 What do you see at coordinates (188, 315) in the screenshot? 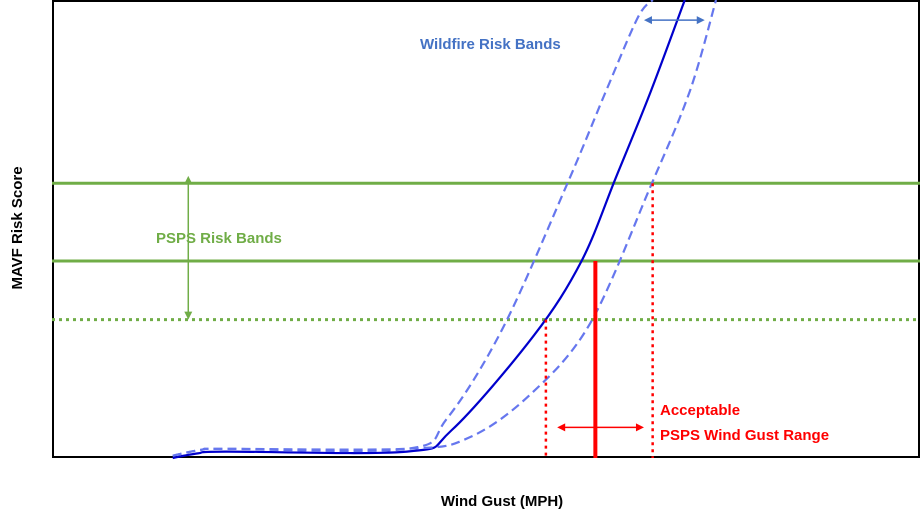
I see `psps-band-arrow-head-bottom` at bounding box center [188, 315].